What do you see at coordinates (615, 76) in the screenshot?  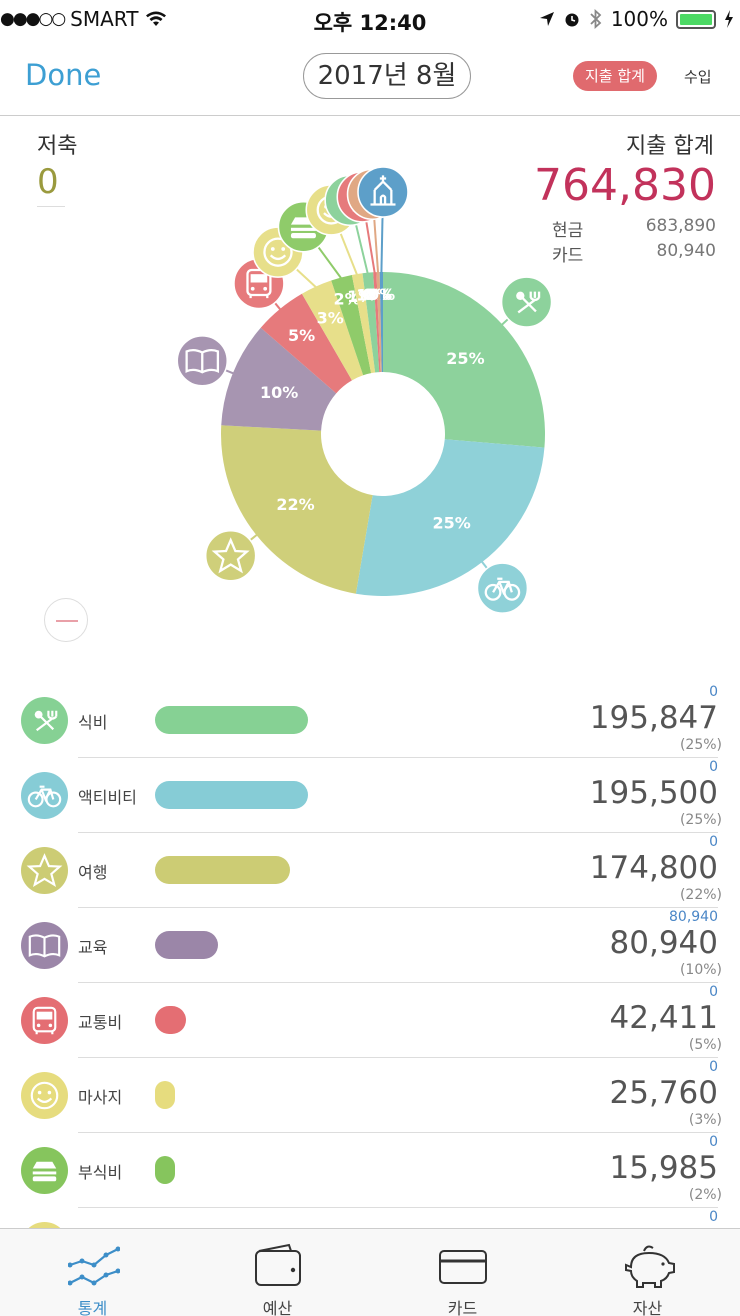 I see `expense-toggle: 지출 합계` at bounding box center [615, 76].